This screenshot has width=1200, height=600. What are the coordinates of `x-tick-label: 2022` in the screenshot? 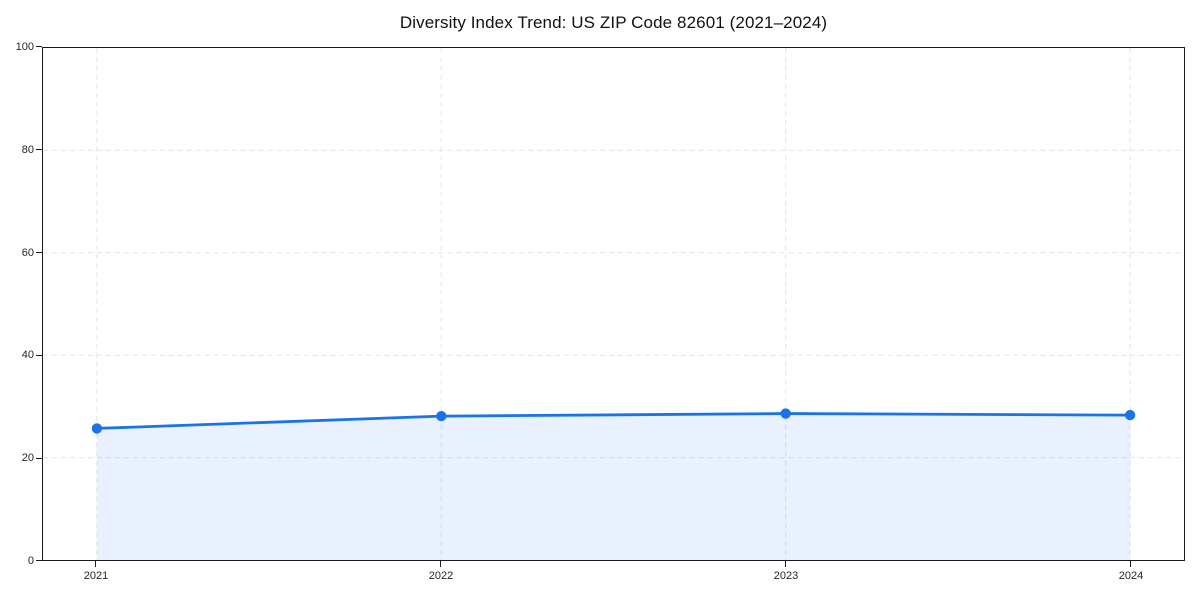 It's located at (441, 576).